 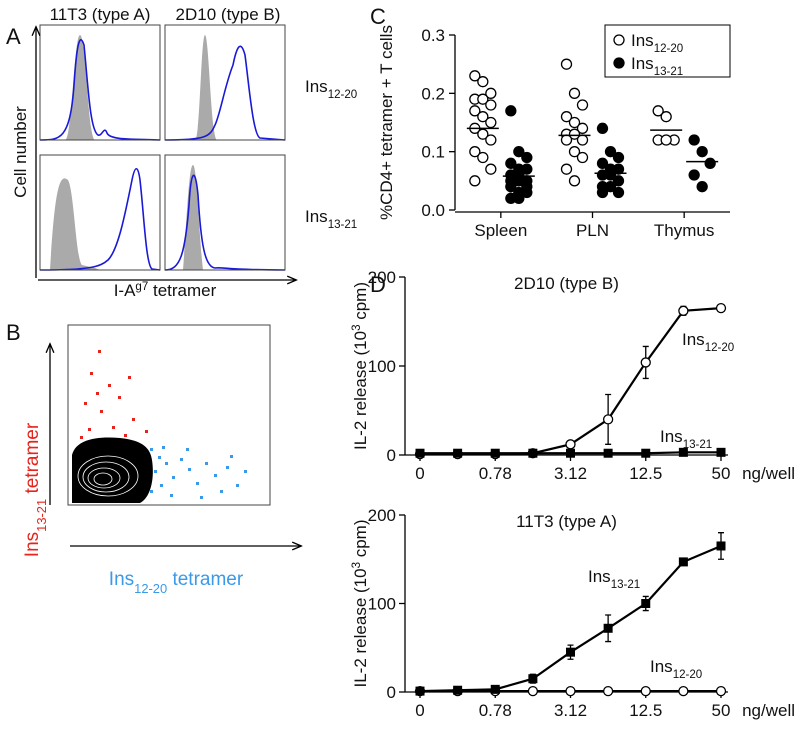 I want to click on panel-letter: A, so click(x=13, y=36).